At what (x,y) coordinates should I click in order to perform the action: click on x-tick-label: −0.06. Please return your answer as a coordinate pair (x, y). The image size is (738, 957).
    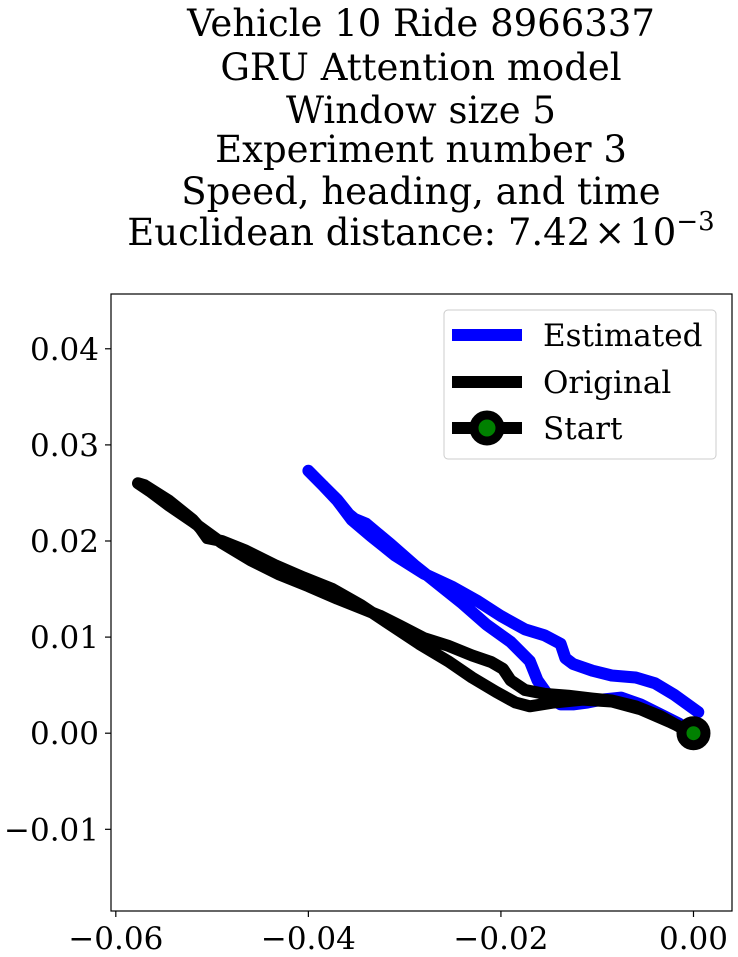
    Looking at the image, I should click on (115, 939).